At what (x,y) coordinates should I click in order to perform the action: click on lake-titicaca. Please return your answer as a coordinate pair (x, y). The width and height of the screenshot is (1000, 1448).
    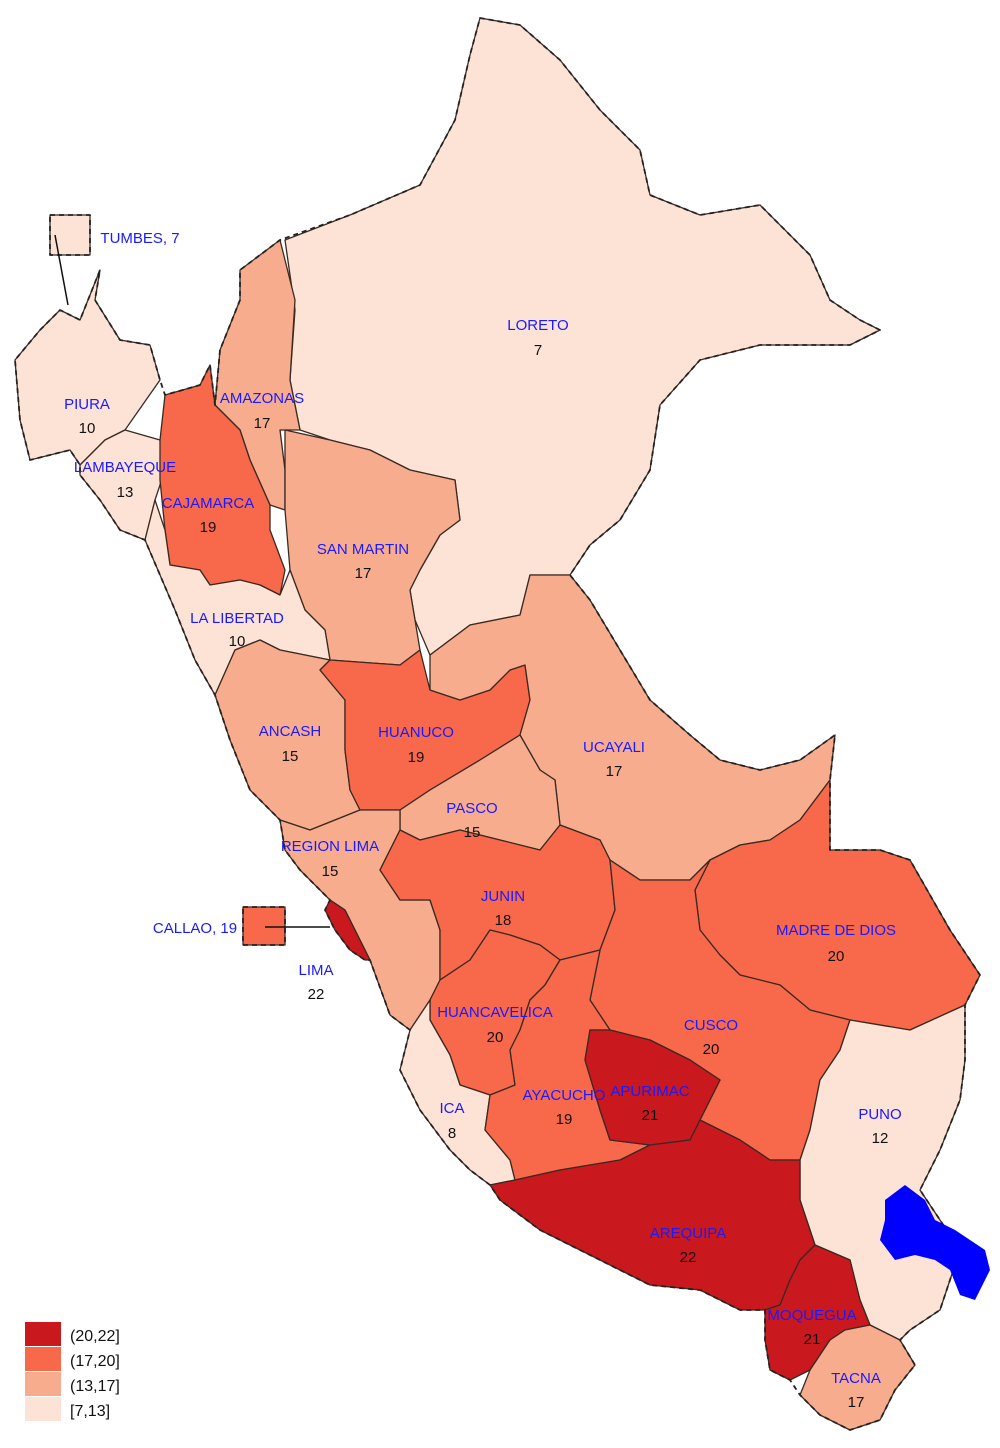
    Looking at the image, I should click on (935, 1242).